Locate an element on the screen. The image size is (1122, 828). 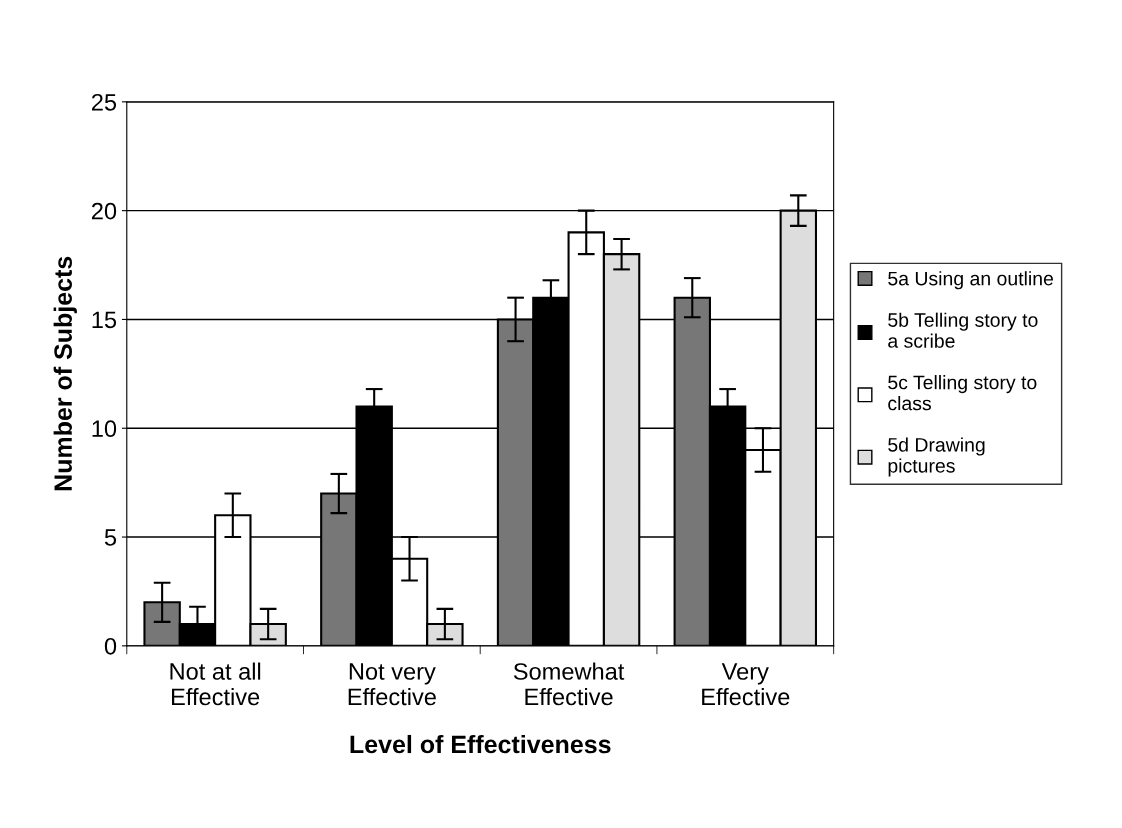
y-axis-title: Number of Subjects is located at coordinates (65, 373).